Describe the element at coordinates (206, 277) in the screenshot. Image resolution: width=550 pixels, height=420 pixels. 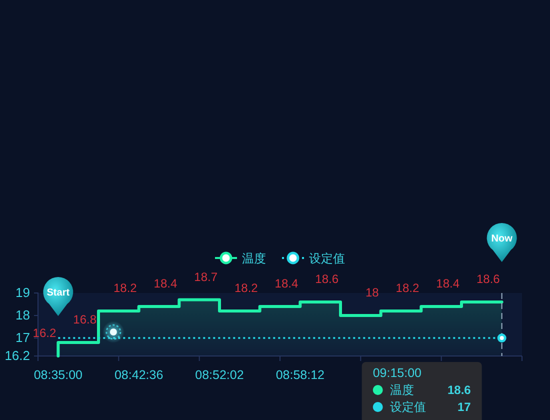
I see `data-label: 18.7` at that location.